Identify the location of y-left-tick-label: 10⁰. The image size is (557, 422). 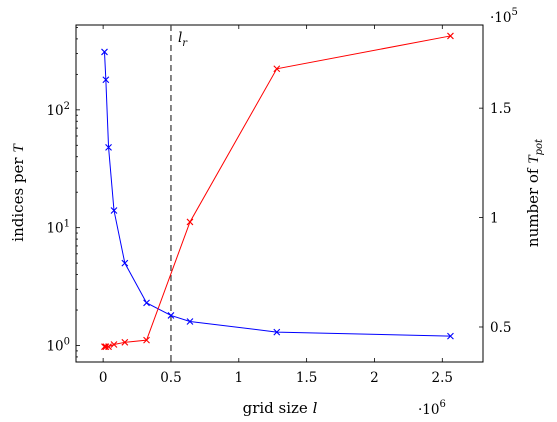
(58, 346).